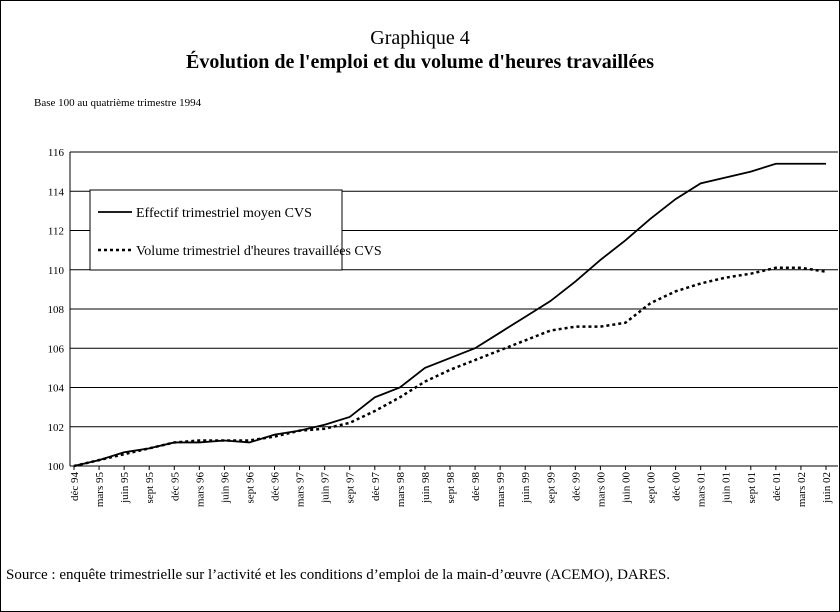  Describe the element at coordinates (250, 488) in the screenshot. I see `x-tick-label: sept 96` at that location.